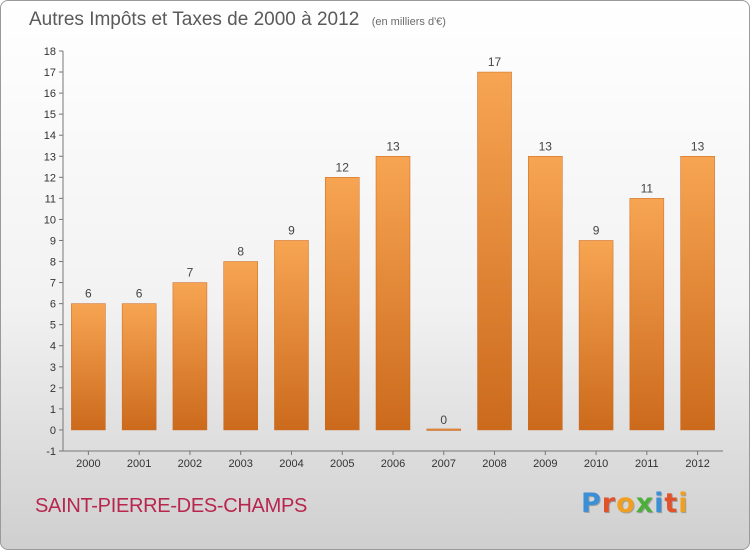  What do you see at coordinates (697, 464) in the screenshot?
I see `x-tick-label-2012: 2012` at bounding box center [697, 464].